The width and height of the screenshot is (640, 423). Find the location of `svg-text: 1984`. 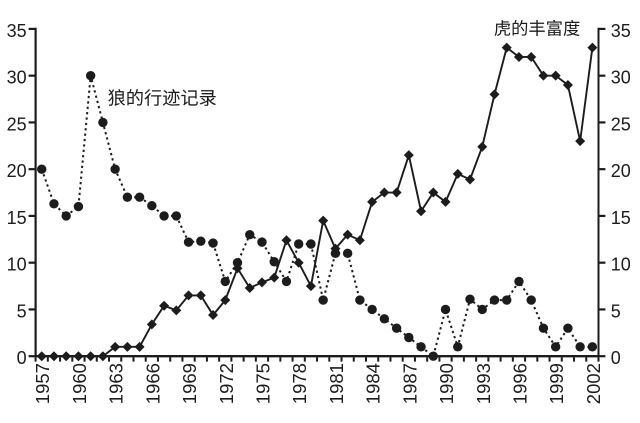

svg-text: 1984 is located at coordinates (373, 383).